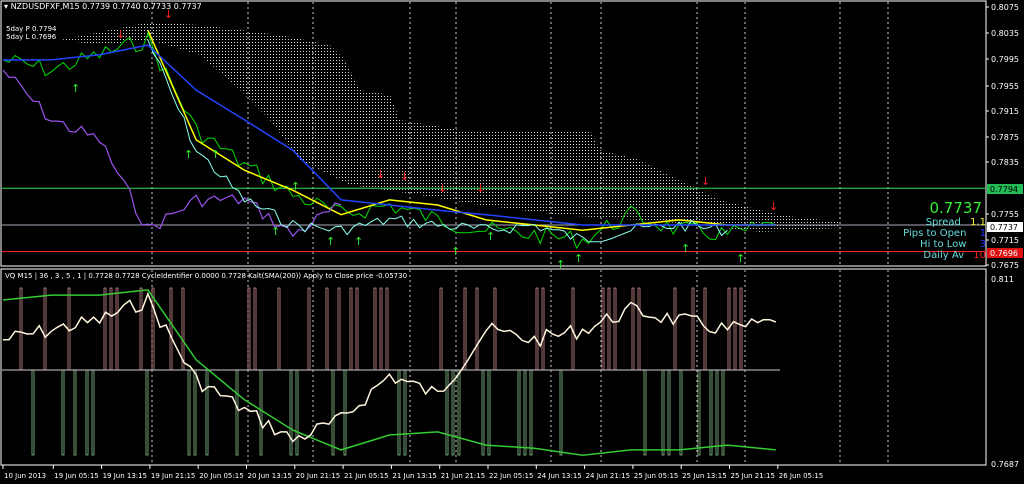 This screenshot has height=484, width=1024. I want to click on price-tag-label: 0.7696, so click(1004, 253).